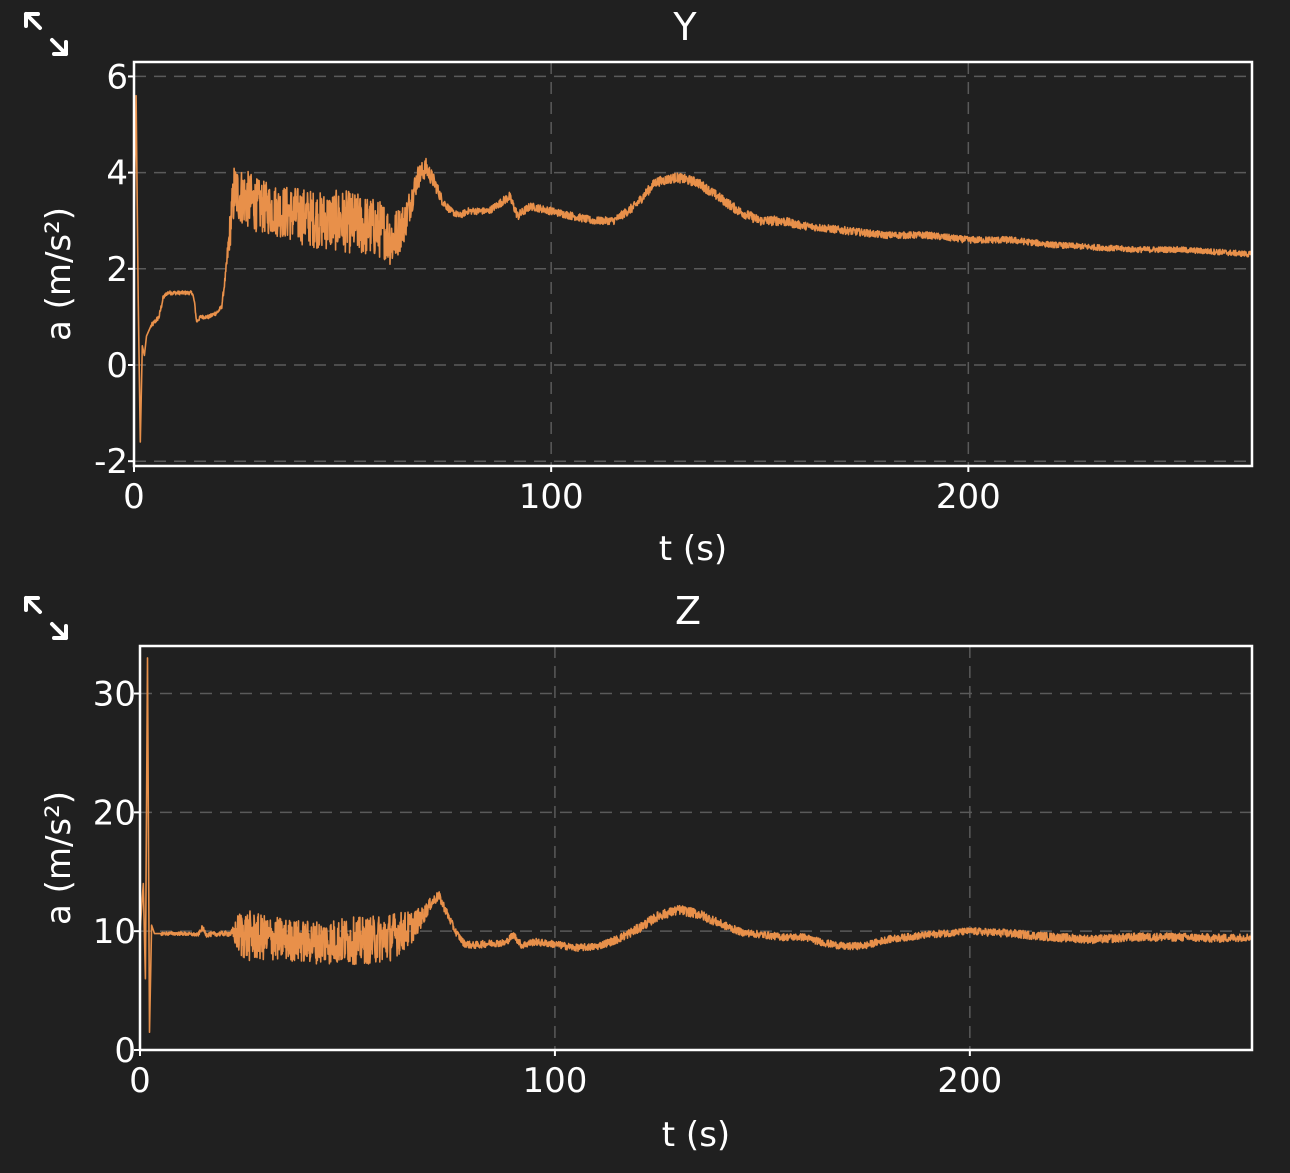 The image size is (1290, 1173). Describe the element at coordinates (684, 27) in the screenshot. I see `chart-title: Y` at that location.